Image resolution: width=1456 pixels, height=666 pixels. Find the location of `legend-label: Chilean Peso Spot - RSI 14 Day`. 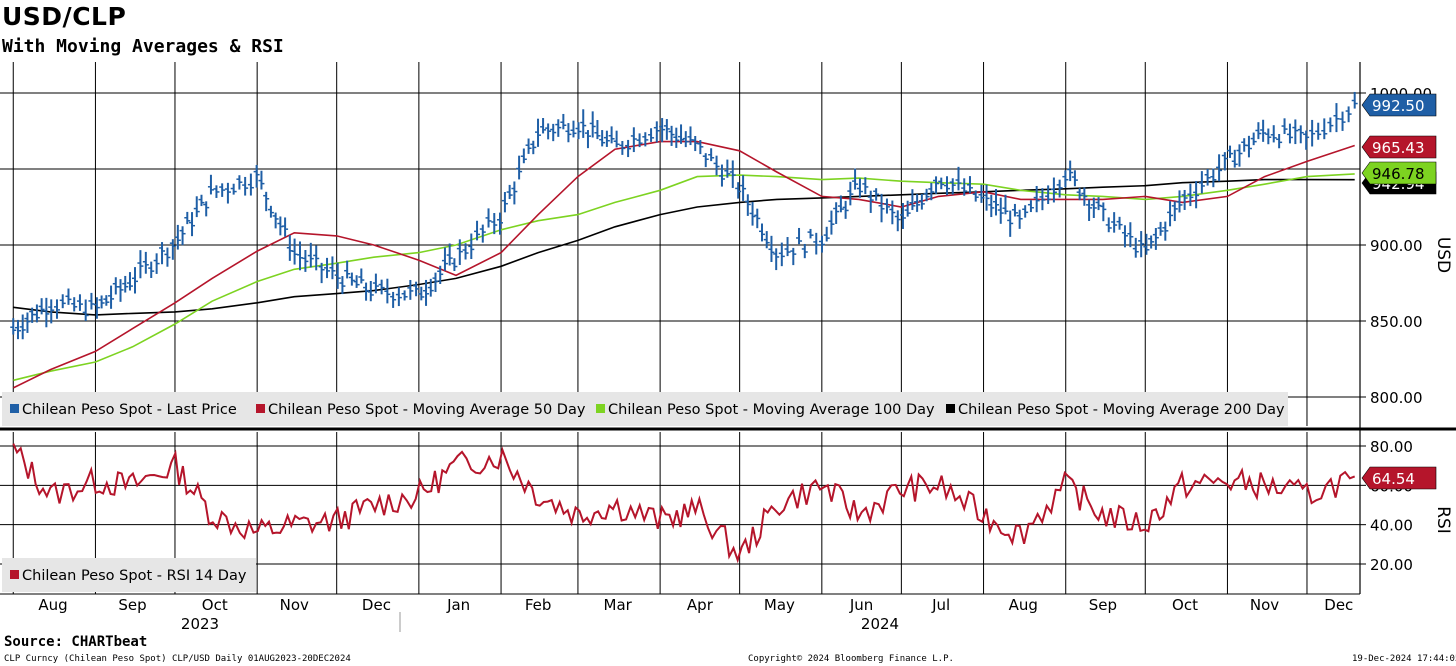

legend-label: Chilean Peso Spot - RSI 14 Day is located at coordinates (134, 576).